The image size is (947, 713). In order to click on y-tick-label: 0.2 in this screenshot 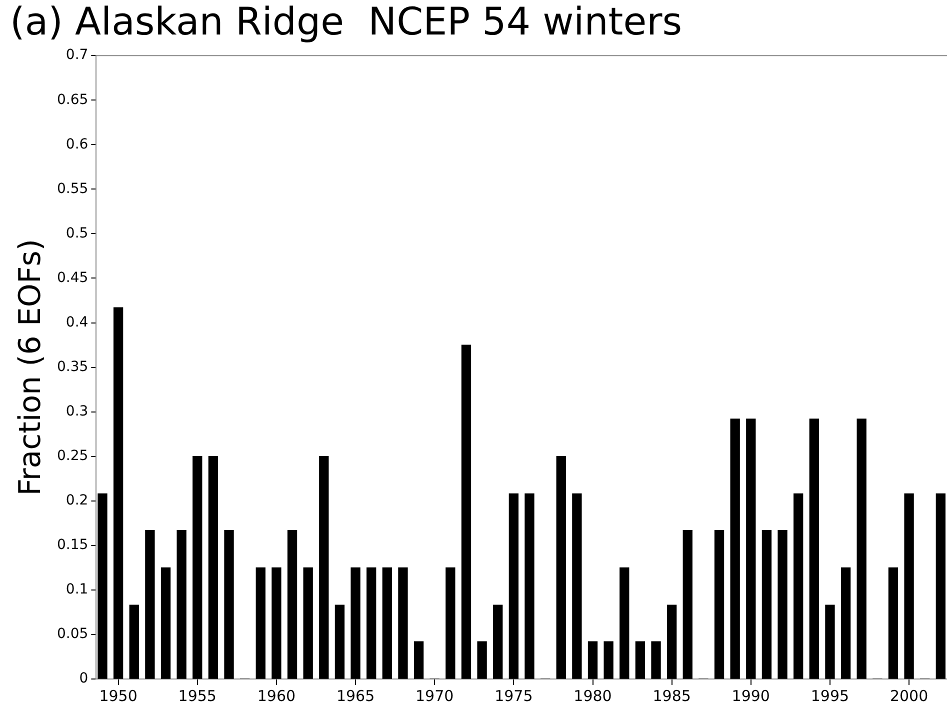, I will do `click(77, 500)`.